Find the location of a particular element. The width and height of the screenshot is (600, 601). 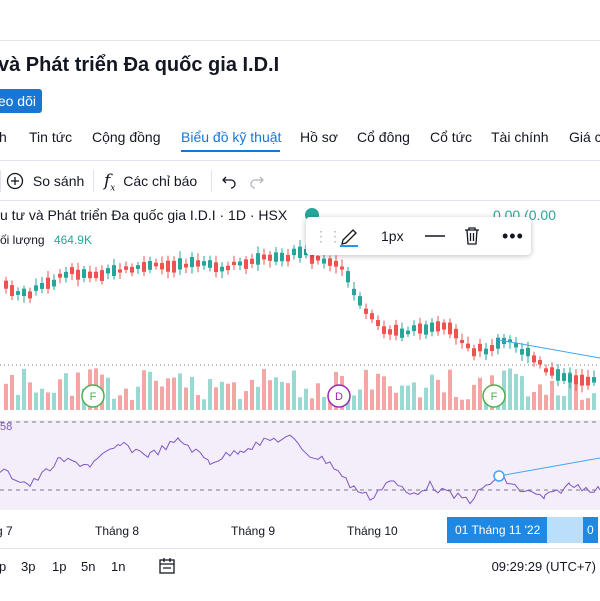

rsi-background-band is located at coordinates (300, 465).